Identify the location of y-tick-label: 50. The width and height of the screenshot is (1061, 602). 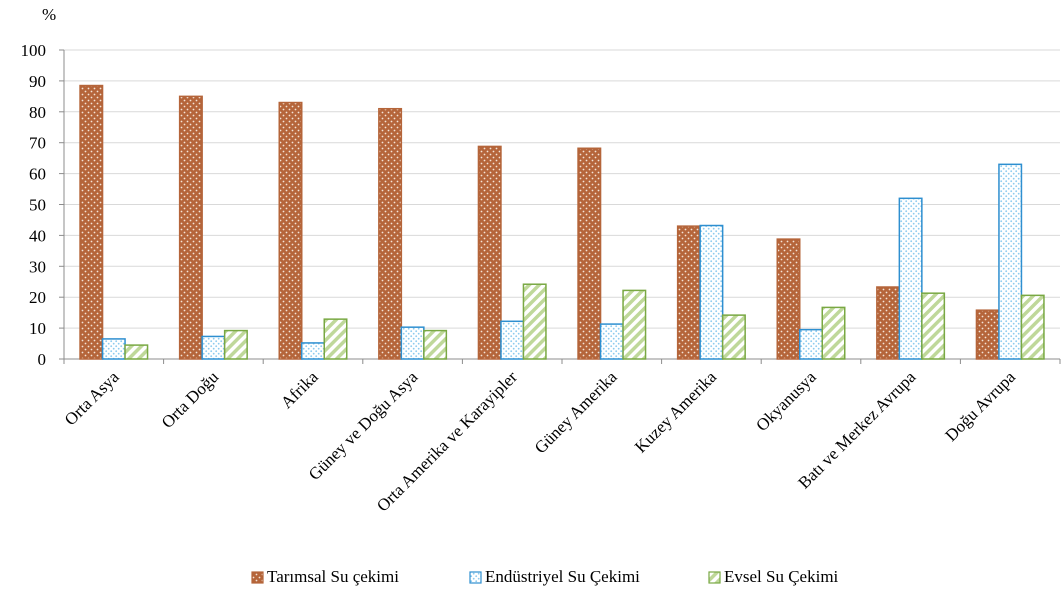
(37, 205).